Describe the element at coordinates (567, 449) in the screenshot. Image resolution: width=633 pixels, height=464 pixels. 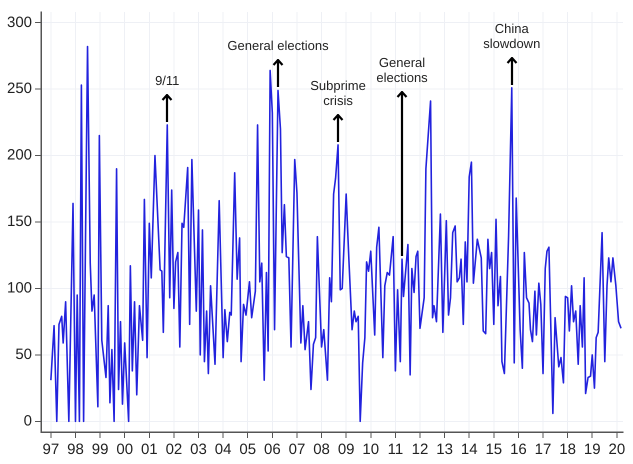
I see `x-tick-label: 18` at that location.